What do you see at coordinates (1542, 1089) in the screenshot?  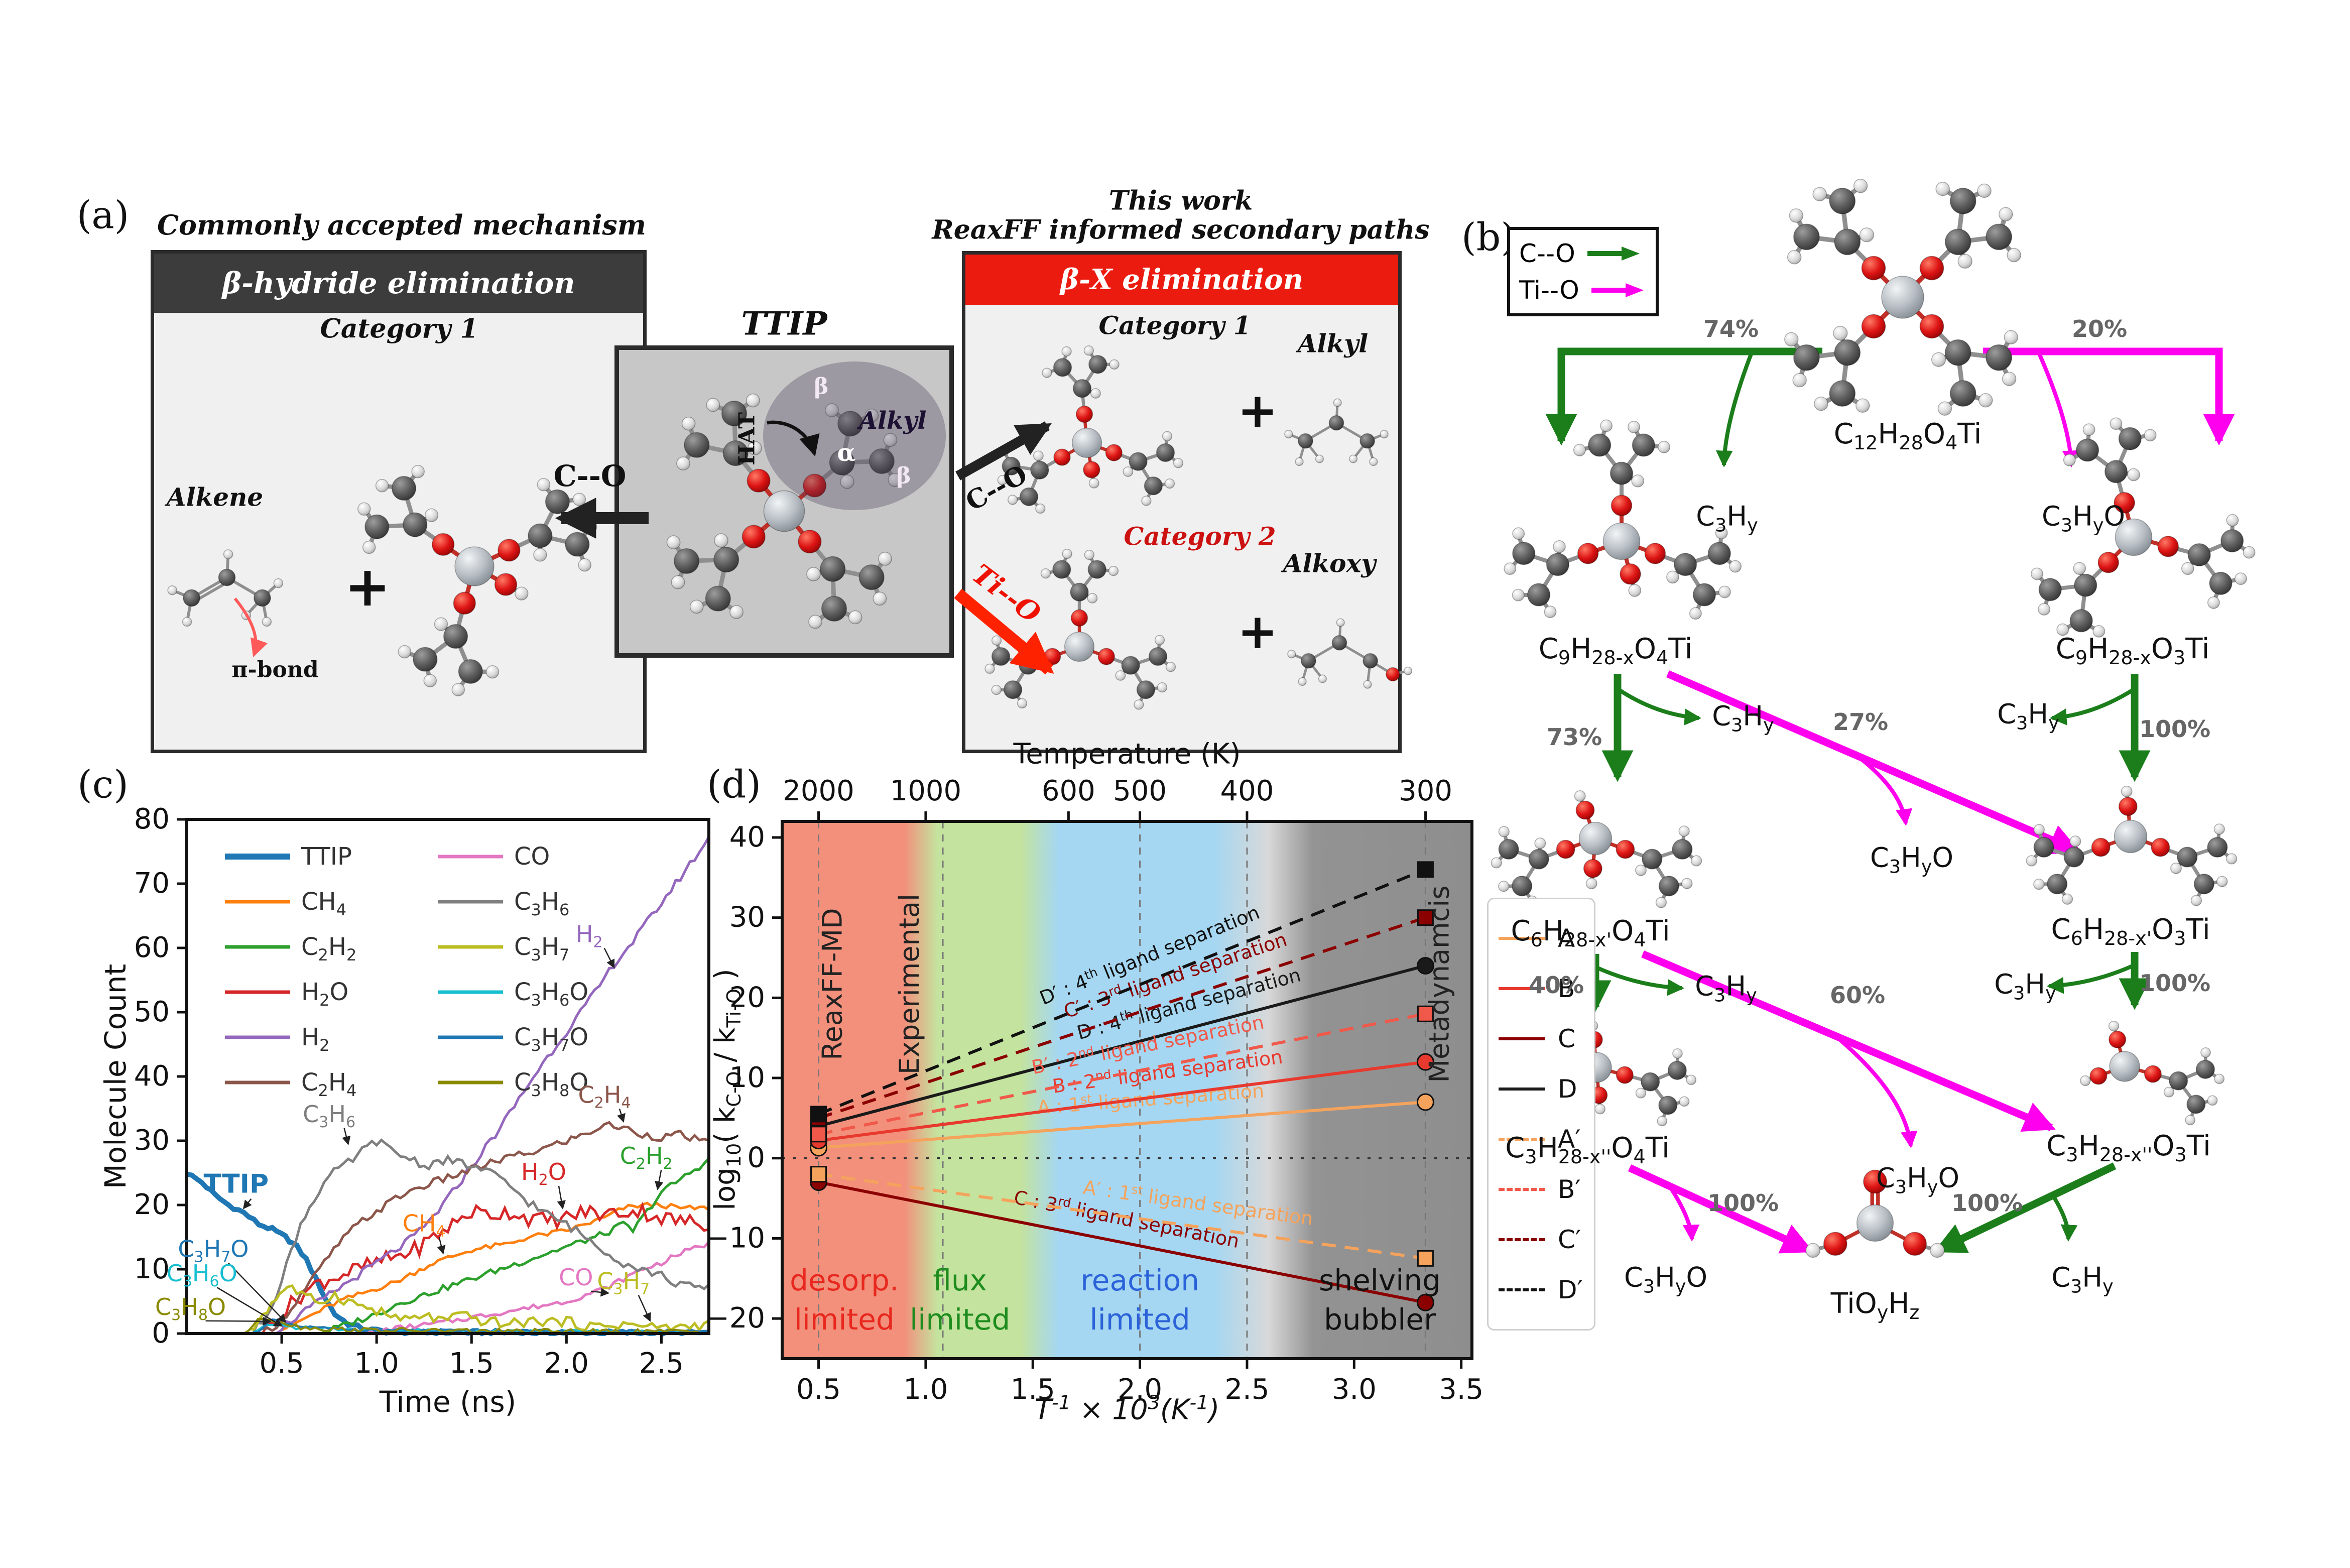 I see `d-legend-item: D` at bounding box center [1542, 1089].